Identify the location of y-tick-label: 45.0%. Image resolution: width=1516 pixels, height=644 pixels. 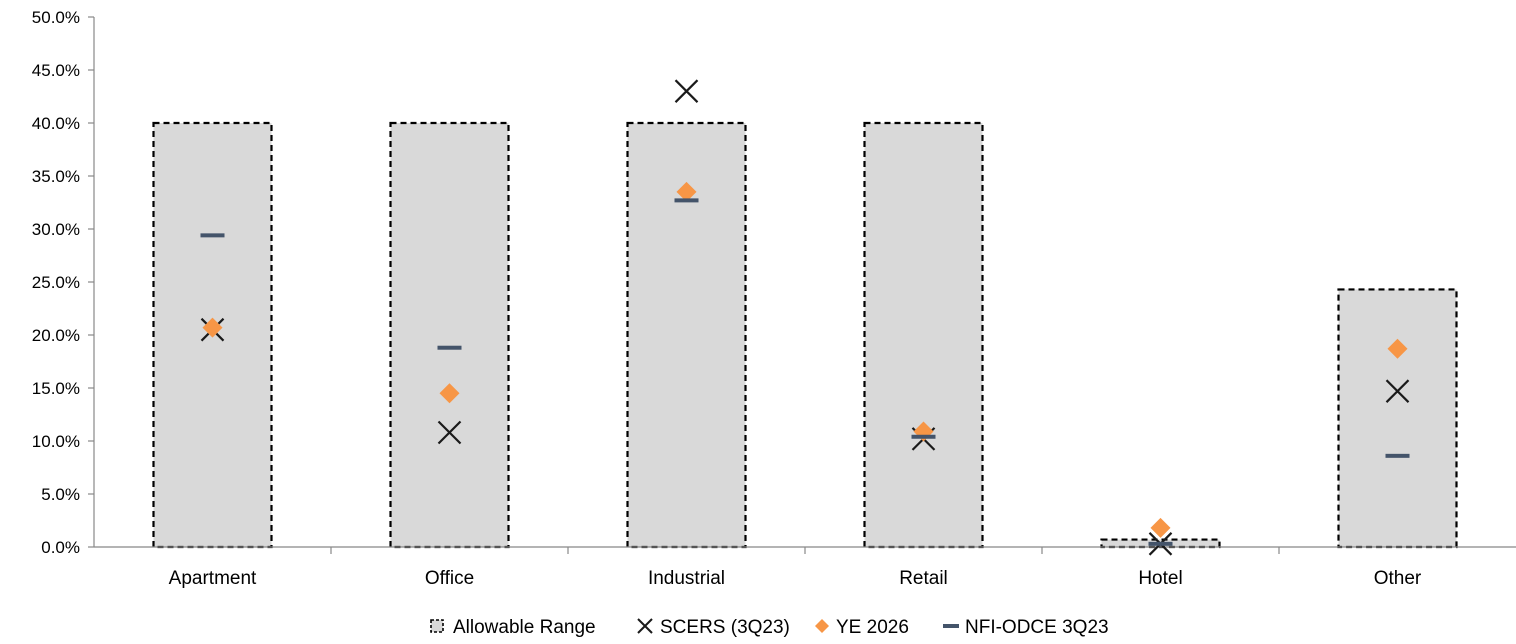
(56, 70).